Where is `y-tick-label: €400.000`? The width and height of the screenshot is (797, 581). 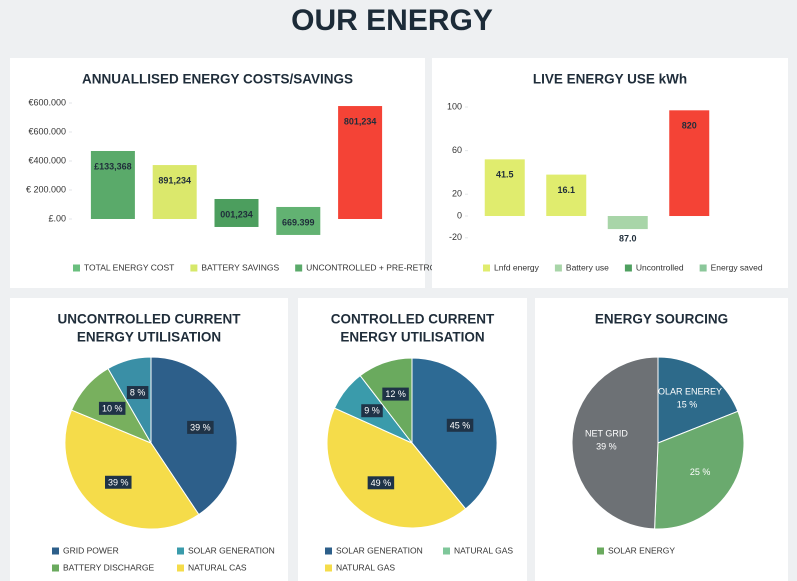 y-tick-label: €400.000 is located at coordinates (47, 160).